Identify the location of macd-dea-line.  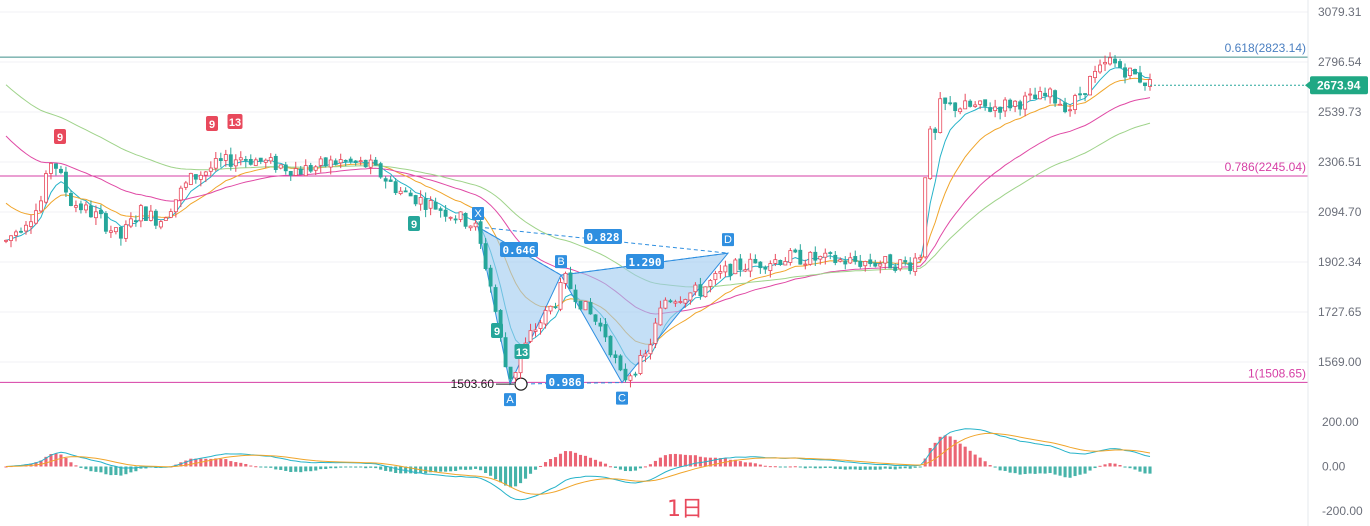
(578, 463).